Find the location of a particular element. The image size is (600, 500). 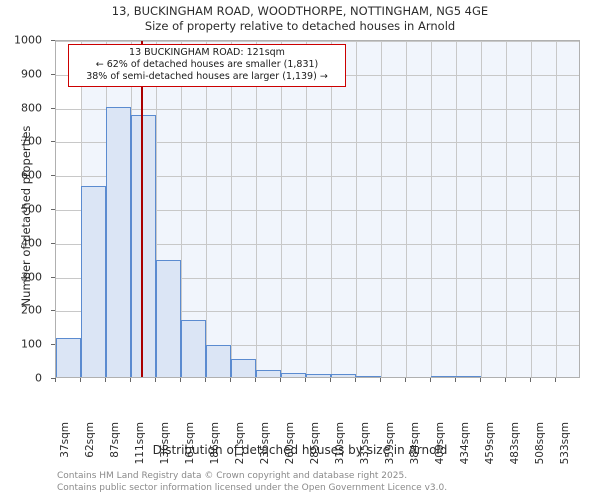

y-tick-label: 400 is located at coordinates (31, 243).